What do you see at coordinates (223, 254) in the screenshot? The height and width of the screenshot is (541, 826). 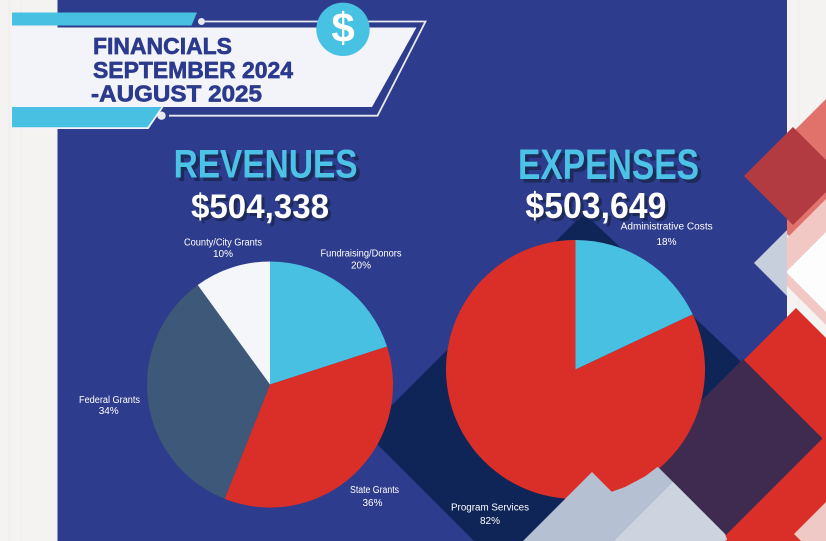 I see `svg-text: 10%` at bounding box center [223, 254].